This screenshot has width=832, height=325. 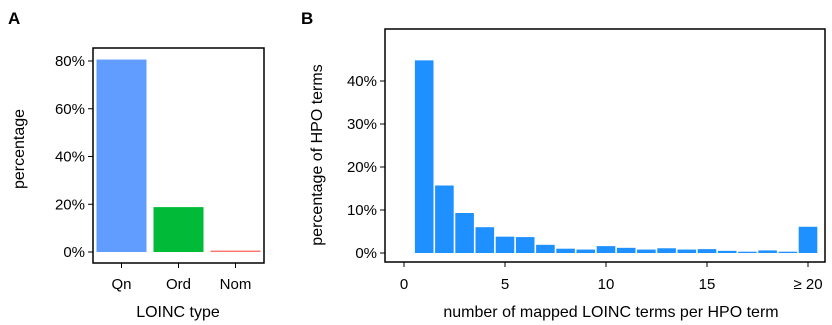 I want to click on panel-a-y-axis-title: percentage, so click(x=19, y=149).